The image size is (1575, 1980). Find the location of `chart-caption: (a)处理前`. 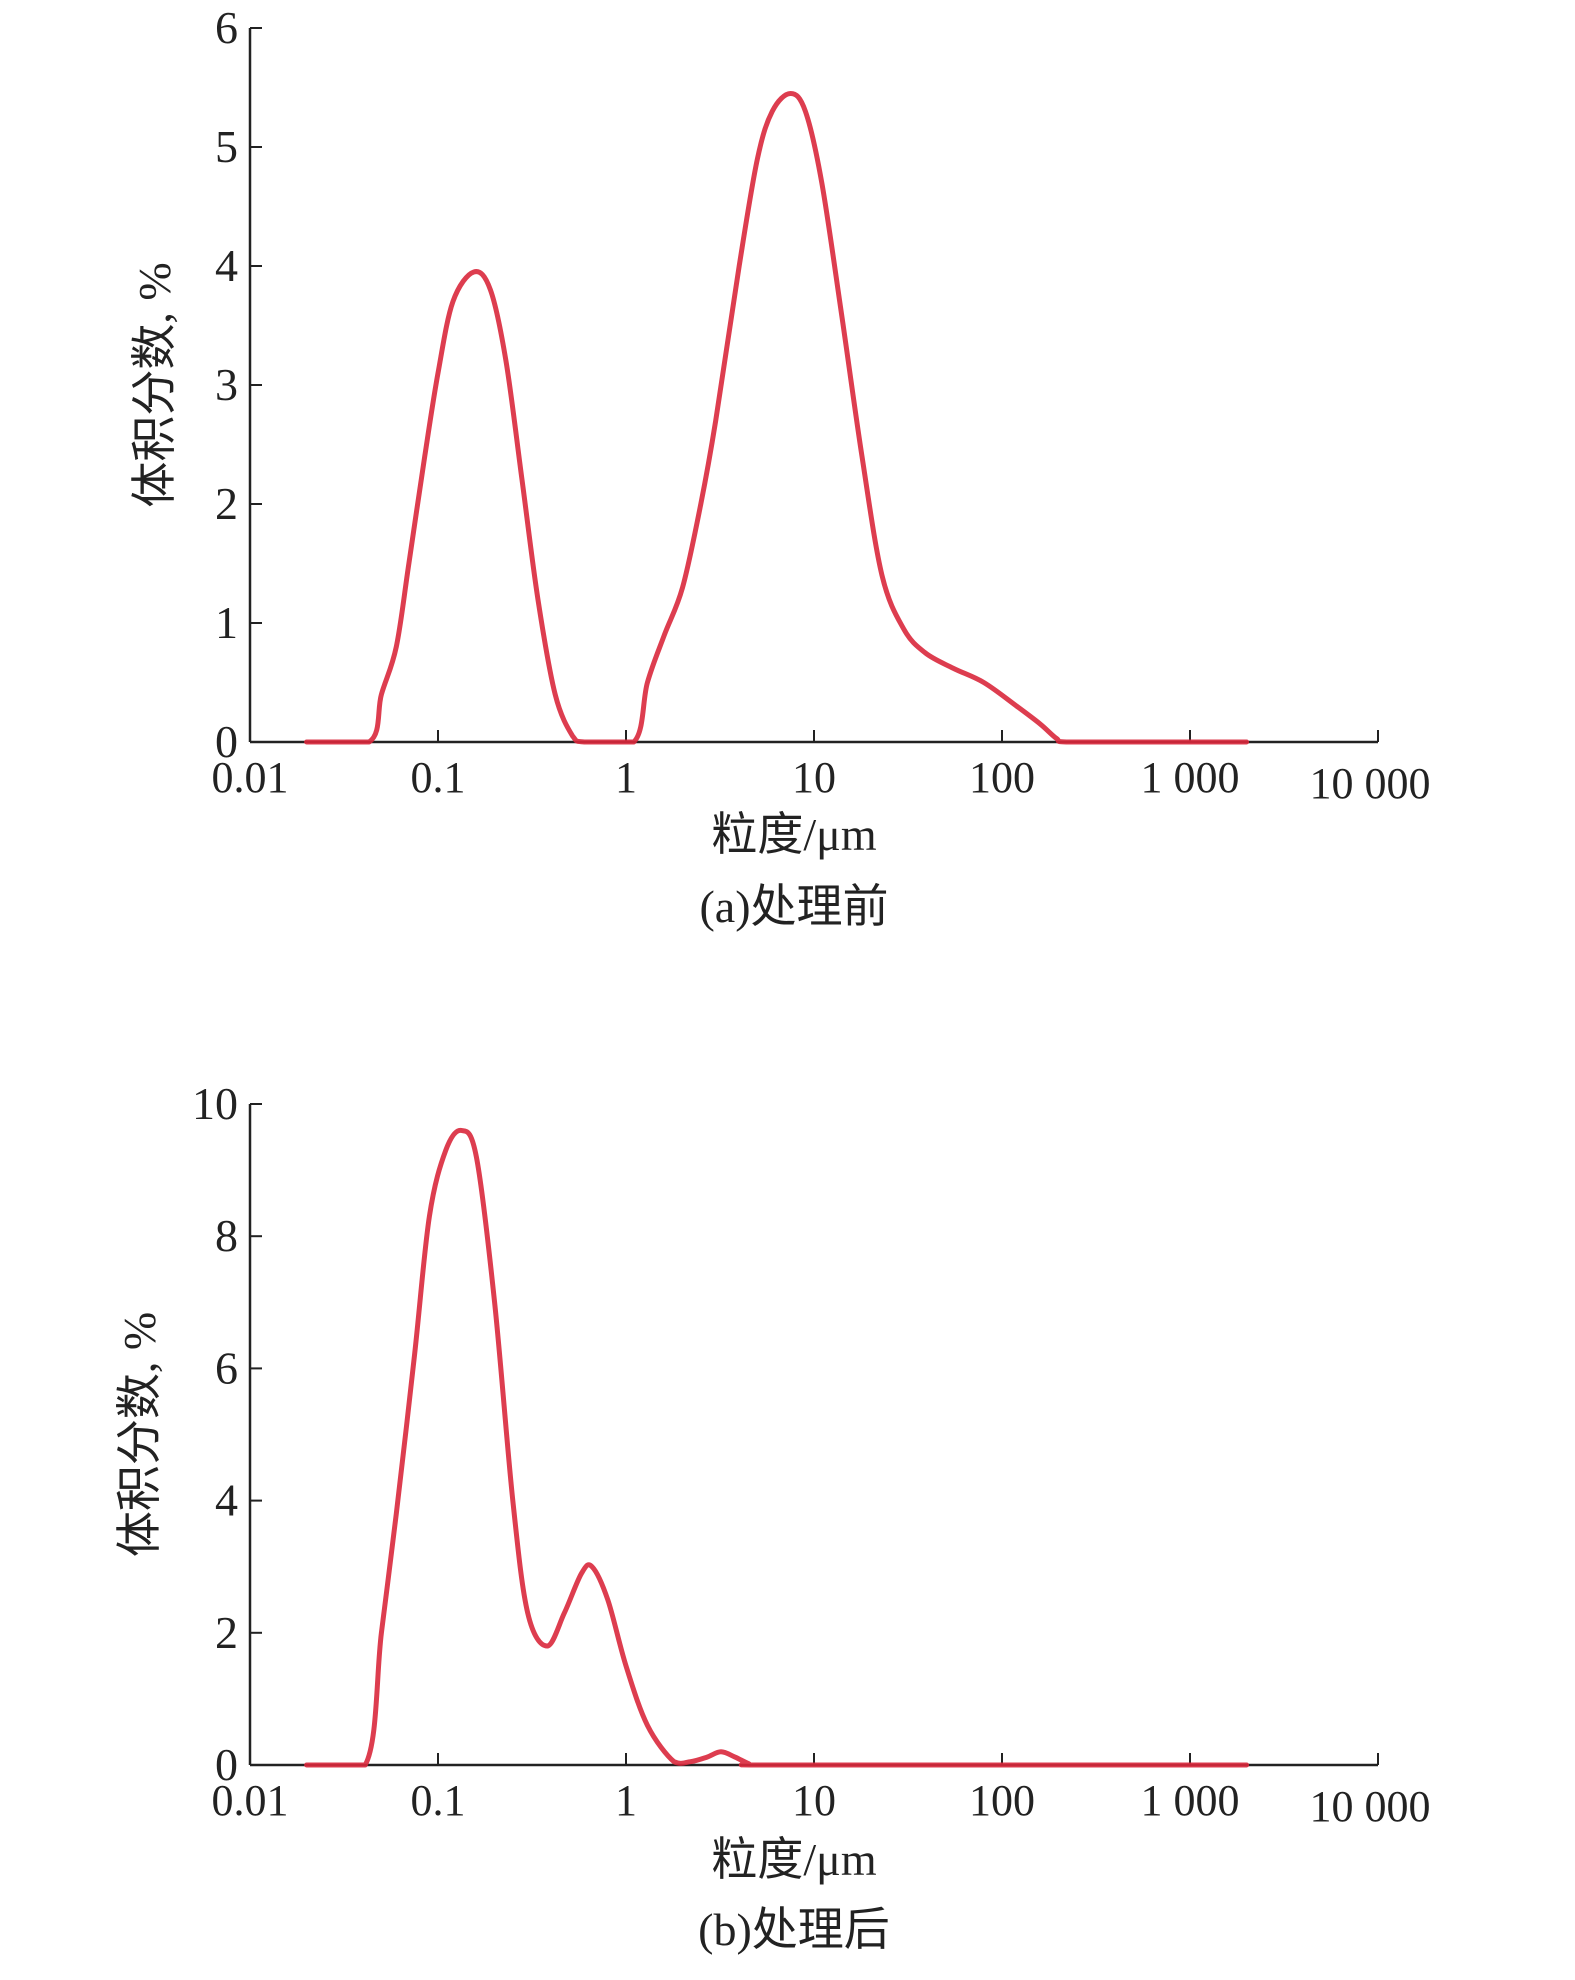

chart-caption: (a)处理前 is located at coordinates (793, 906).